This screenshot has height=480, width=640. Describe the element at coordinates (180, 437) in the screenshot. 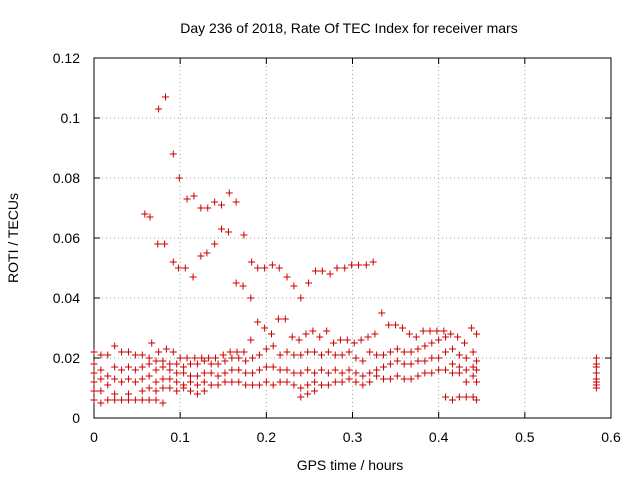

I see `x-tick-label: 0.1` at that location.